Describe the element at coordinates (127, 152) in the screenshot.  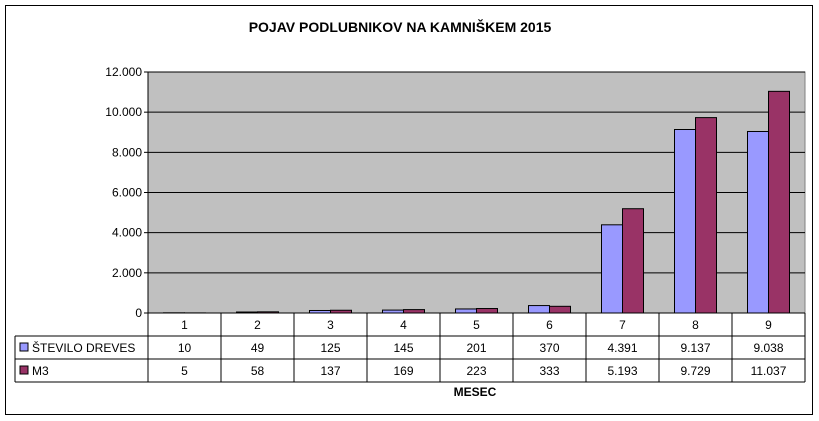
I see `y-tick-label: 8.000` at that location.